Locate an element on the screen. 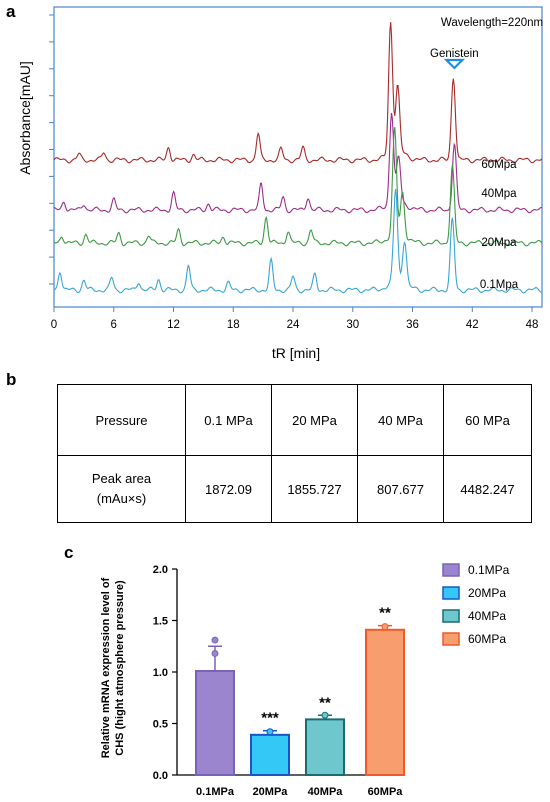 The image size is (550, 802). bar-y-tick-label: 2.0 is located at coordinates (160, 570).